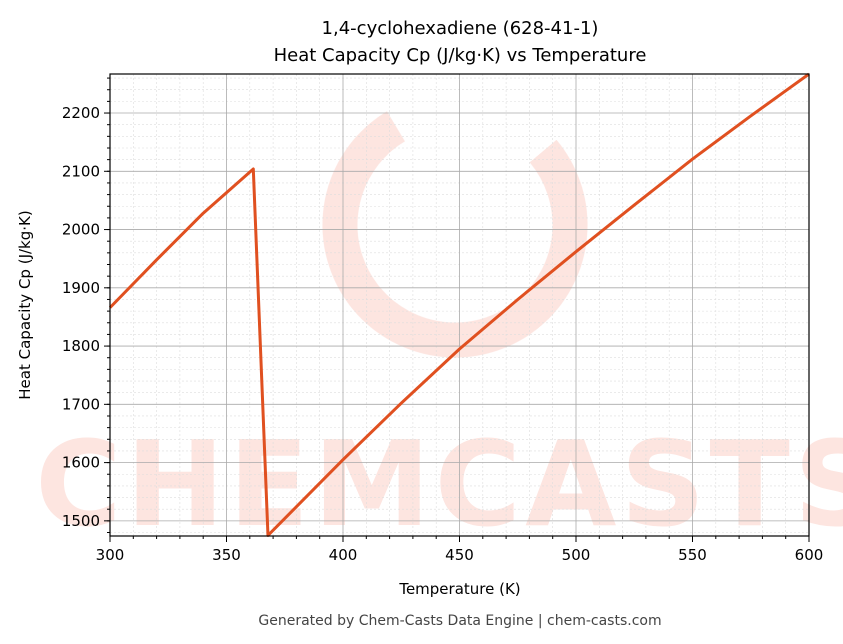 The image size is (843, 644). What do you see at coordinates (809, 555) in the screenshot?
I see `tick-label-x: 600` at bounding box center [809, 555].